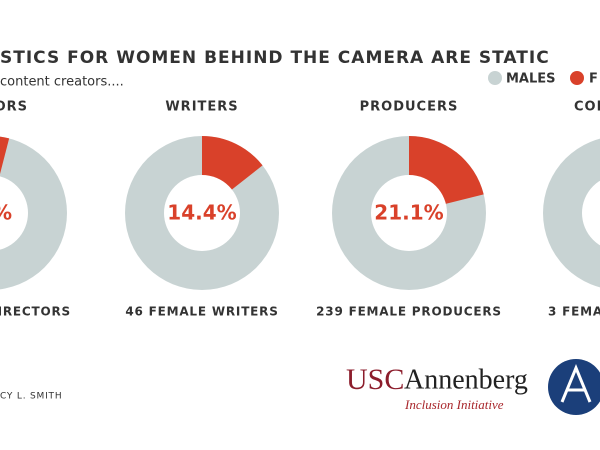 The image size is (600, 450). I want to click on logo: USC Annenberg Inclusion Initiative, so click(473, 387).